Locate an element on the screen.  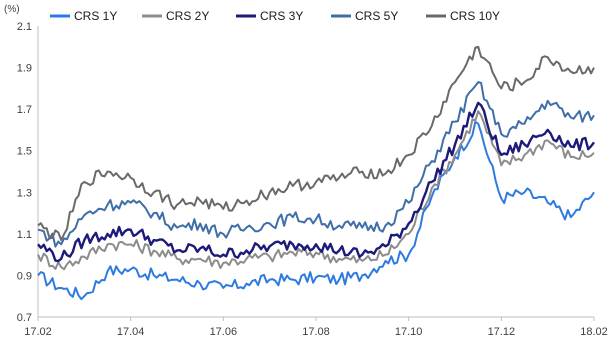
legend: CRS 1Y CRS 2Y CRS 3Y CRS 5Y CRS 10Y is located at coordinates (275, 16).